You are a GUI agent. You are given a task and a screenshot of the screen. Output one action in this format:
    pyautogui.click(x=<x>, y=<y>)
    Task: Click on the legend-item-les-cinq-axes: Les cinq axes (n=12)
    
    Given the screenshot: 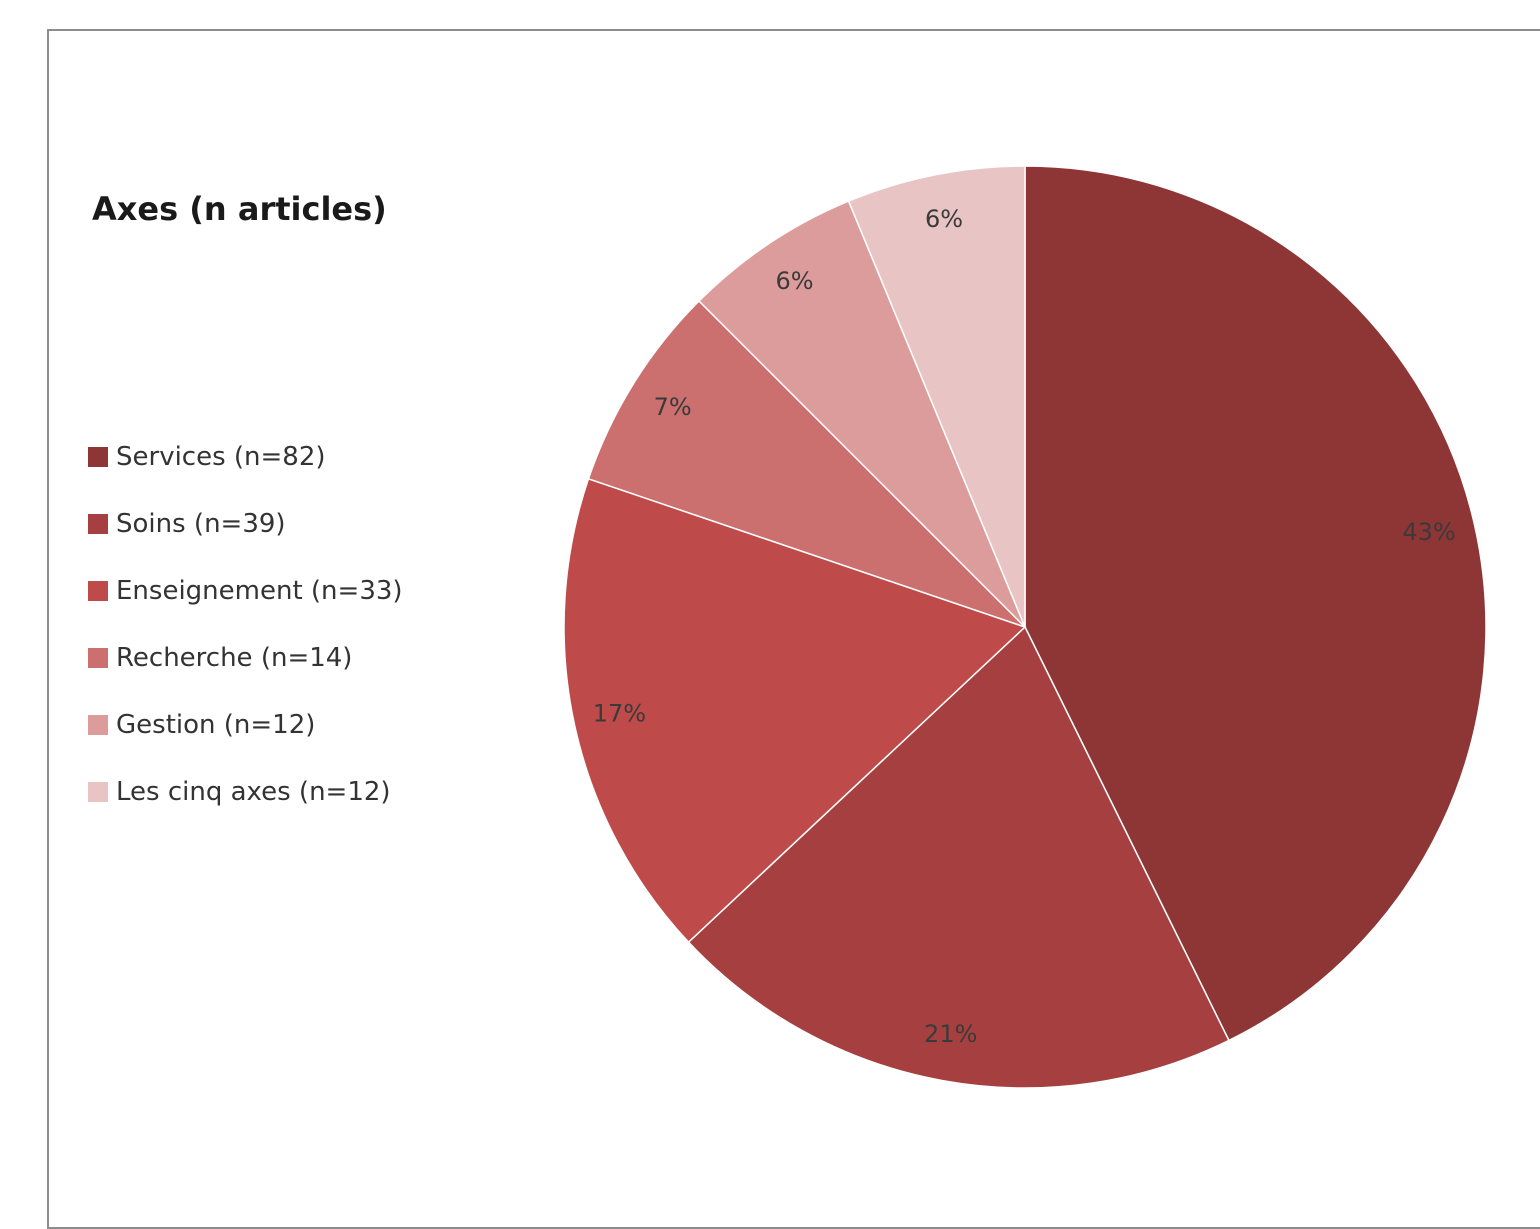 What is the action you would take?
    pyautogui.click(x=239, y=792)
    